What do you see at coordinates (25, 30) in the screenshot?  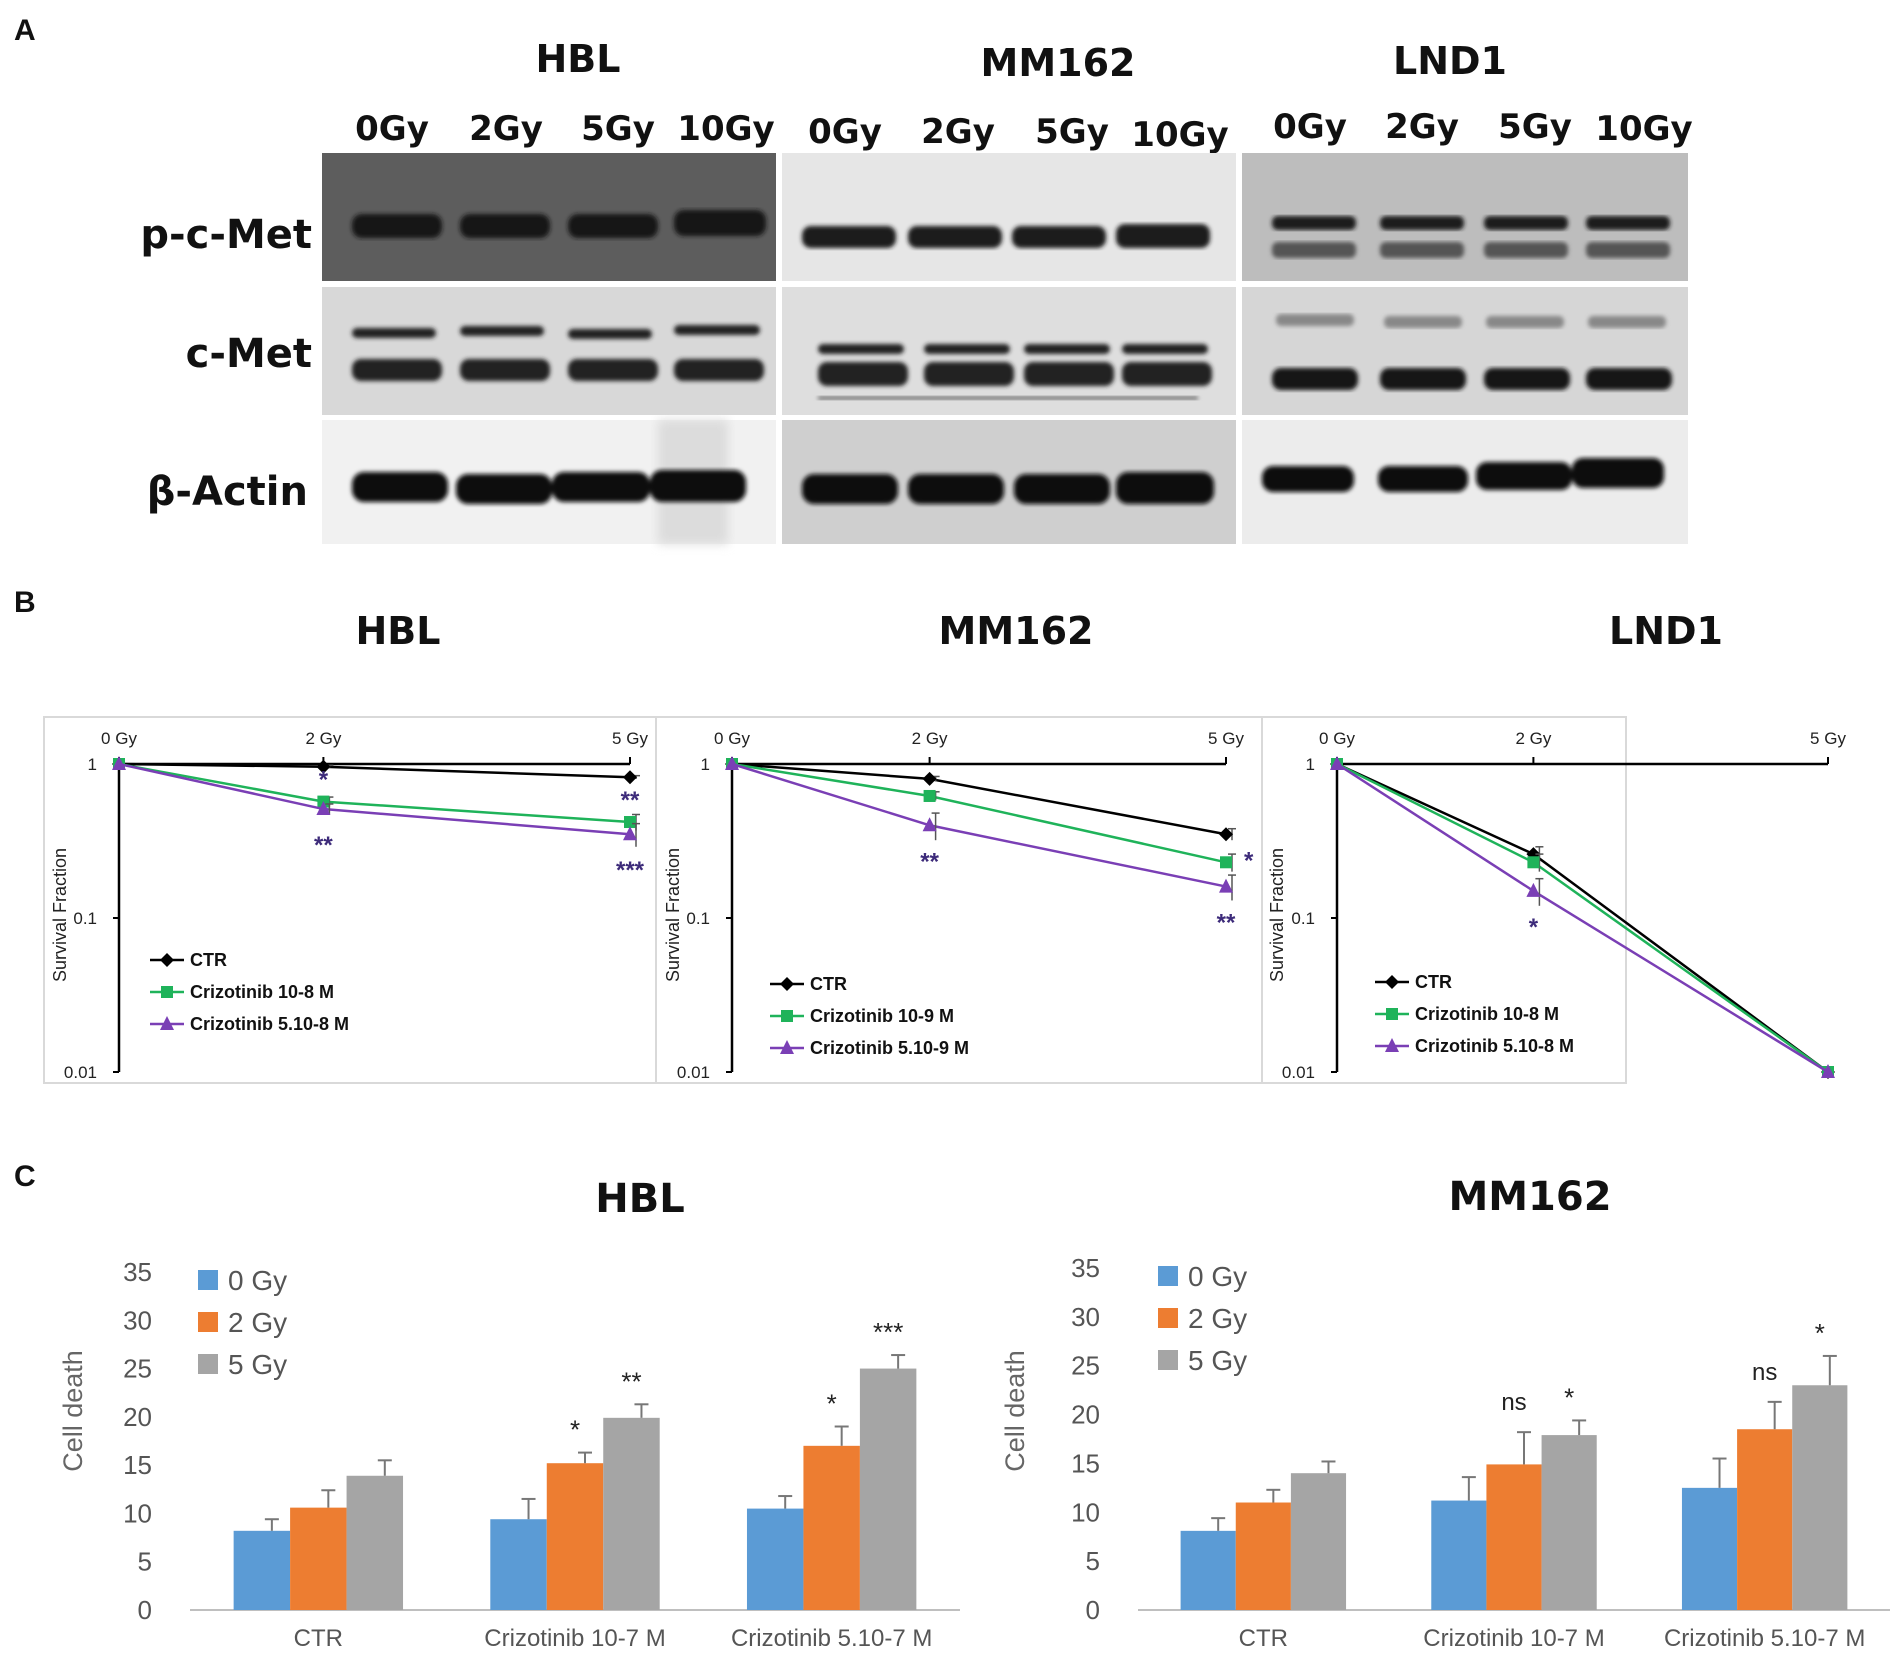 I see `panel-label-a: A` at bounding box center [25, 30].